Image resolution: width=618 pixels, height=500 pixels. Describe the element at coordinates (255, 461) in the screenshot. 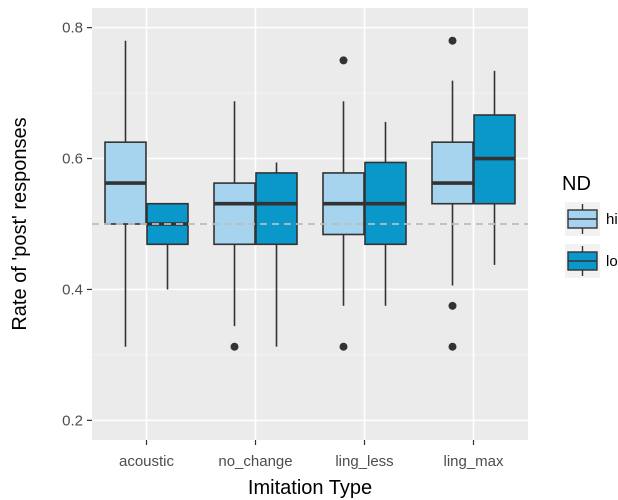

I see `x-tick-label: no_change` at that location.